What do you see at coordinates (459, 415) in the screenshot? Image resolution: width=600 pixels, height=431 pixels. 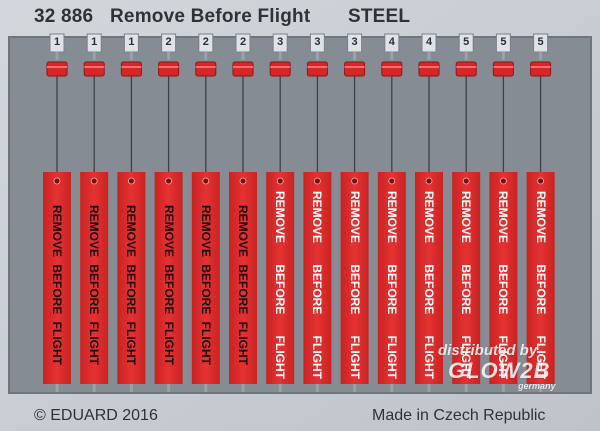 I see `origin-label: Made in Czech Republic` at bounding box center [459, 415].